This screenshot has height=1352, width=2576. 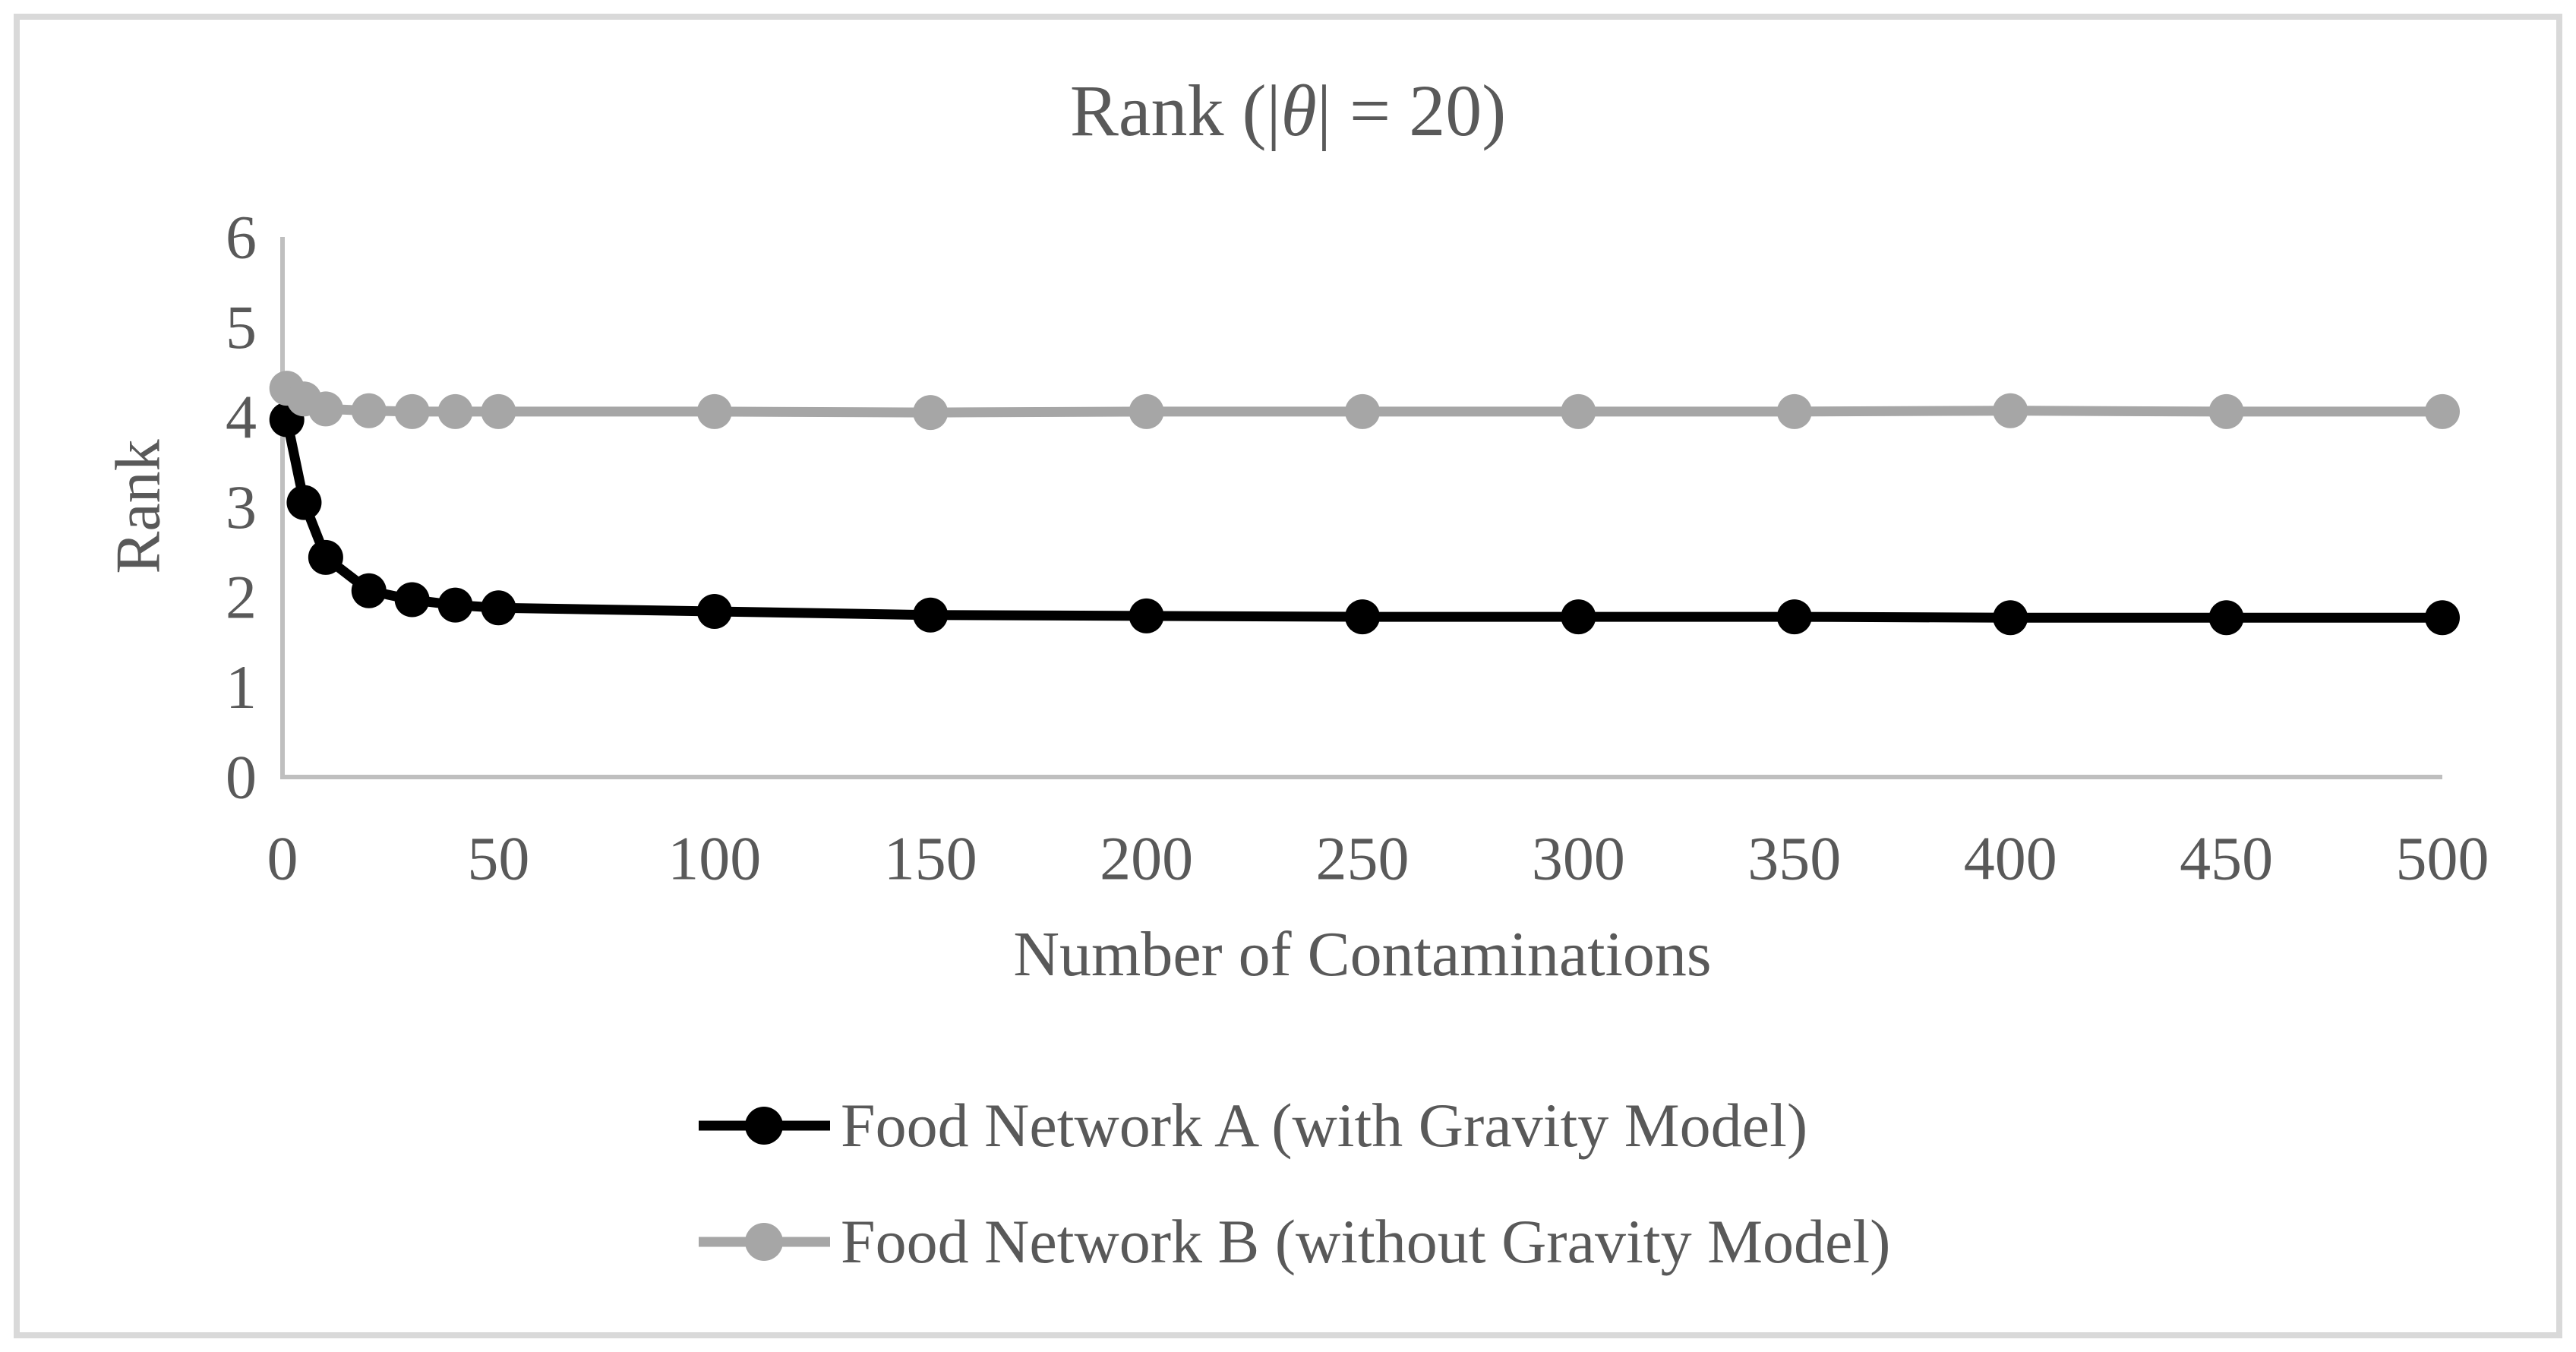 What do you see at coordinates (764, 1242) in the screenshot?
I see `legend-marker-series-b` at bounding box center [764, 1242].